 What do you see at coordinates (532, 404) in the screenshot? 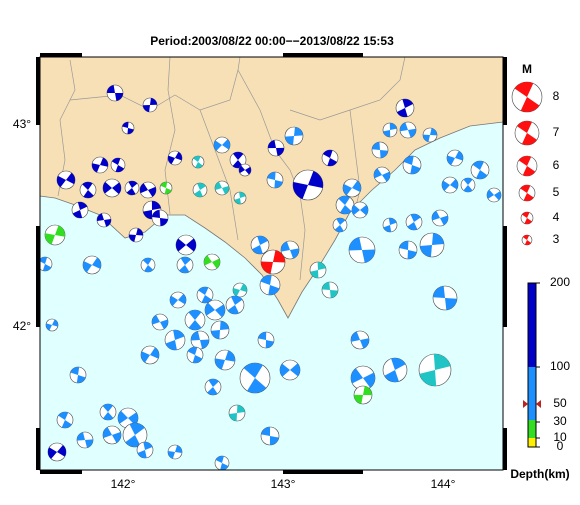
I see `depth-marker` at bounding box center [532, 404].